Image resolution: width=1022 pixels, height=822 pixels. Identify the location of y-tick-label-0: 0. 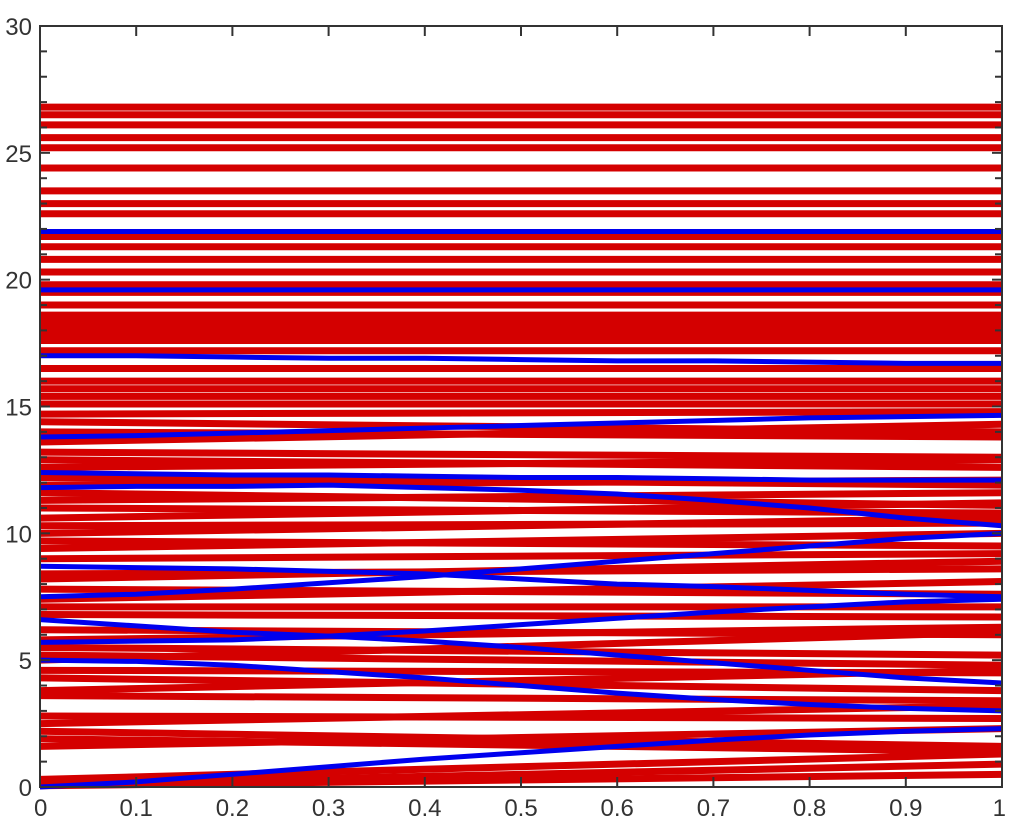
(25, 788).